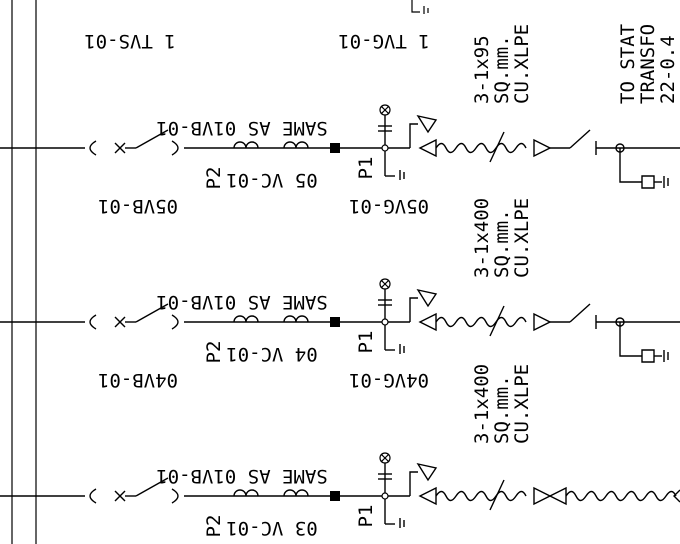 The height and width of the screenshot is (544, 680). I want to click on vacuum-tag: 05VG-01, so click(389, 206).